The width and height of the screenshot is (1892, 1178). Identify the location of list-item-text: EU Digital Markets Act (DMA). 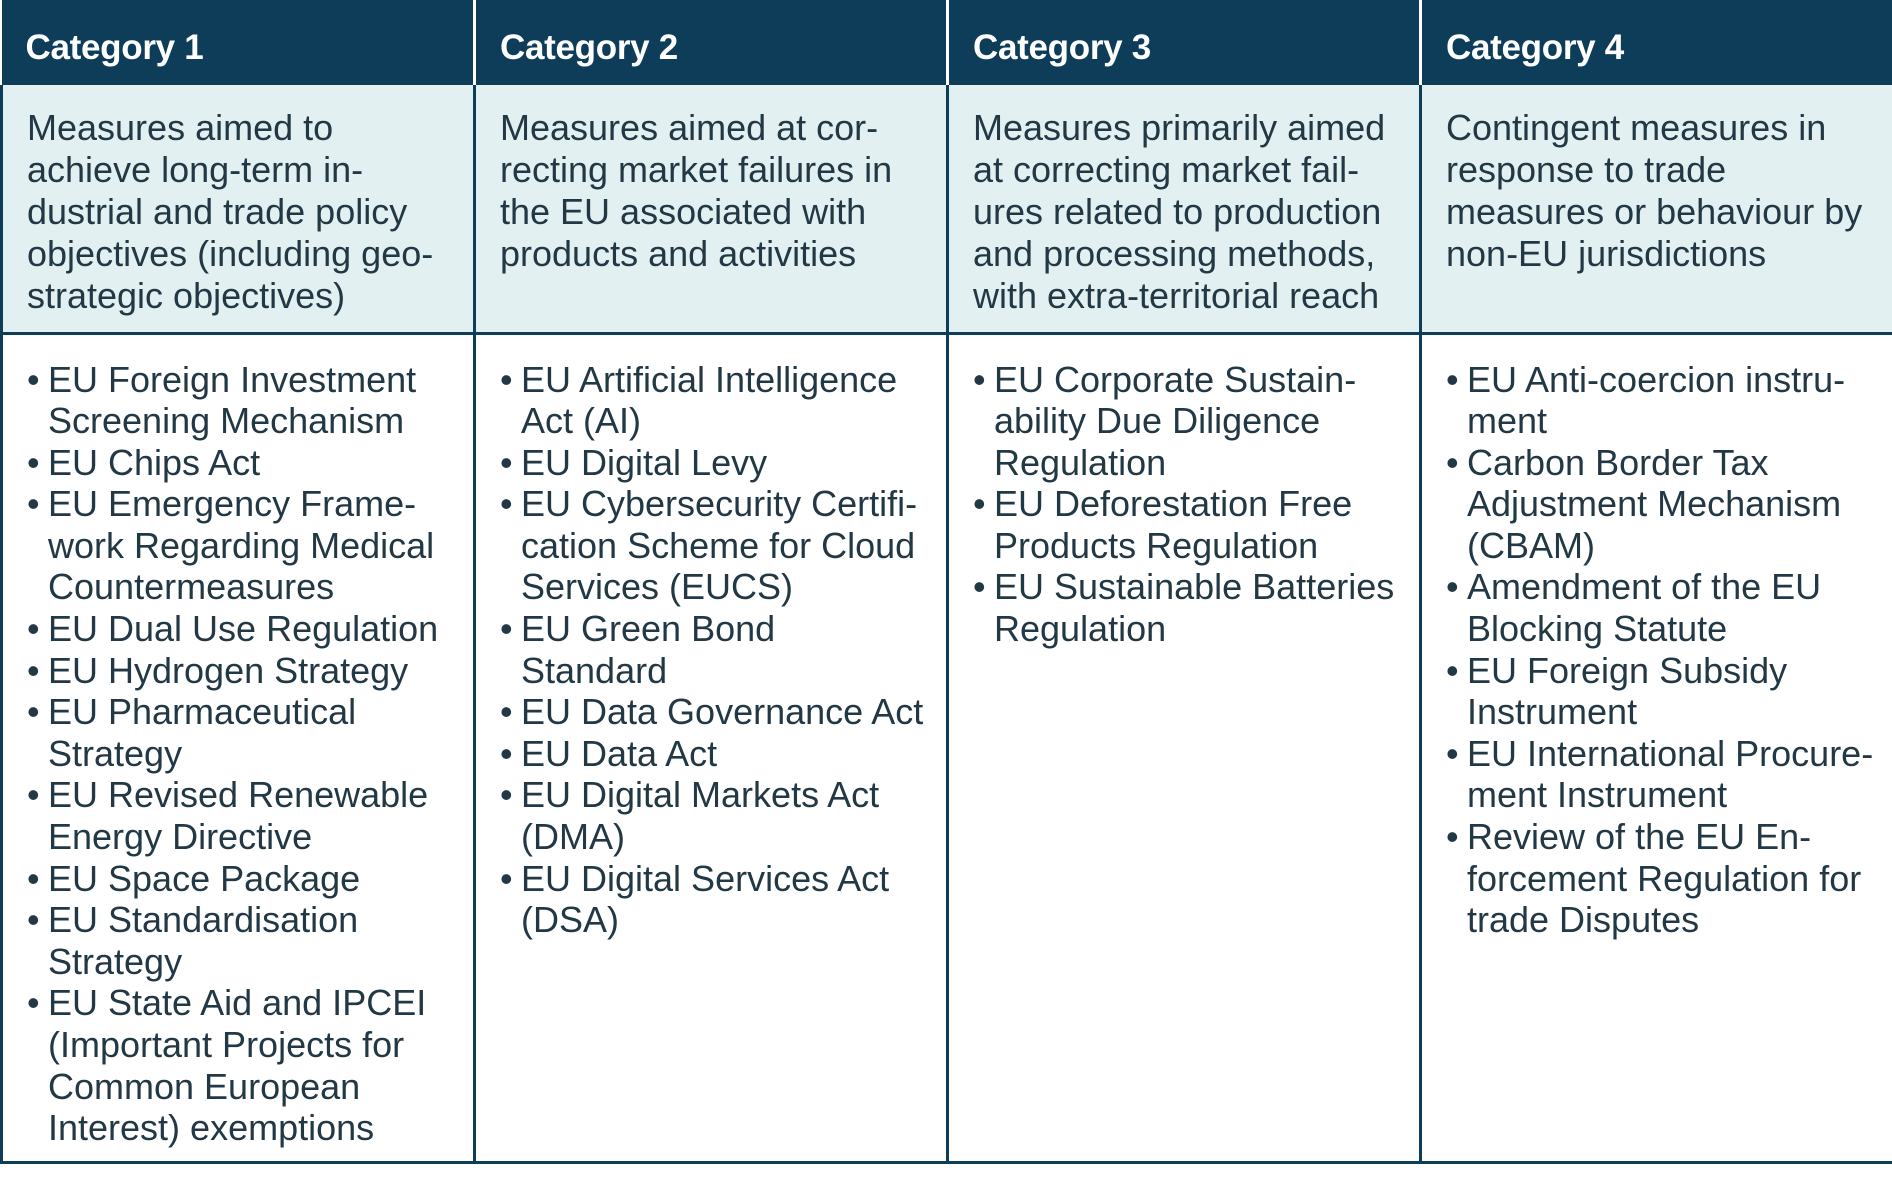
(700, 816).